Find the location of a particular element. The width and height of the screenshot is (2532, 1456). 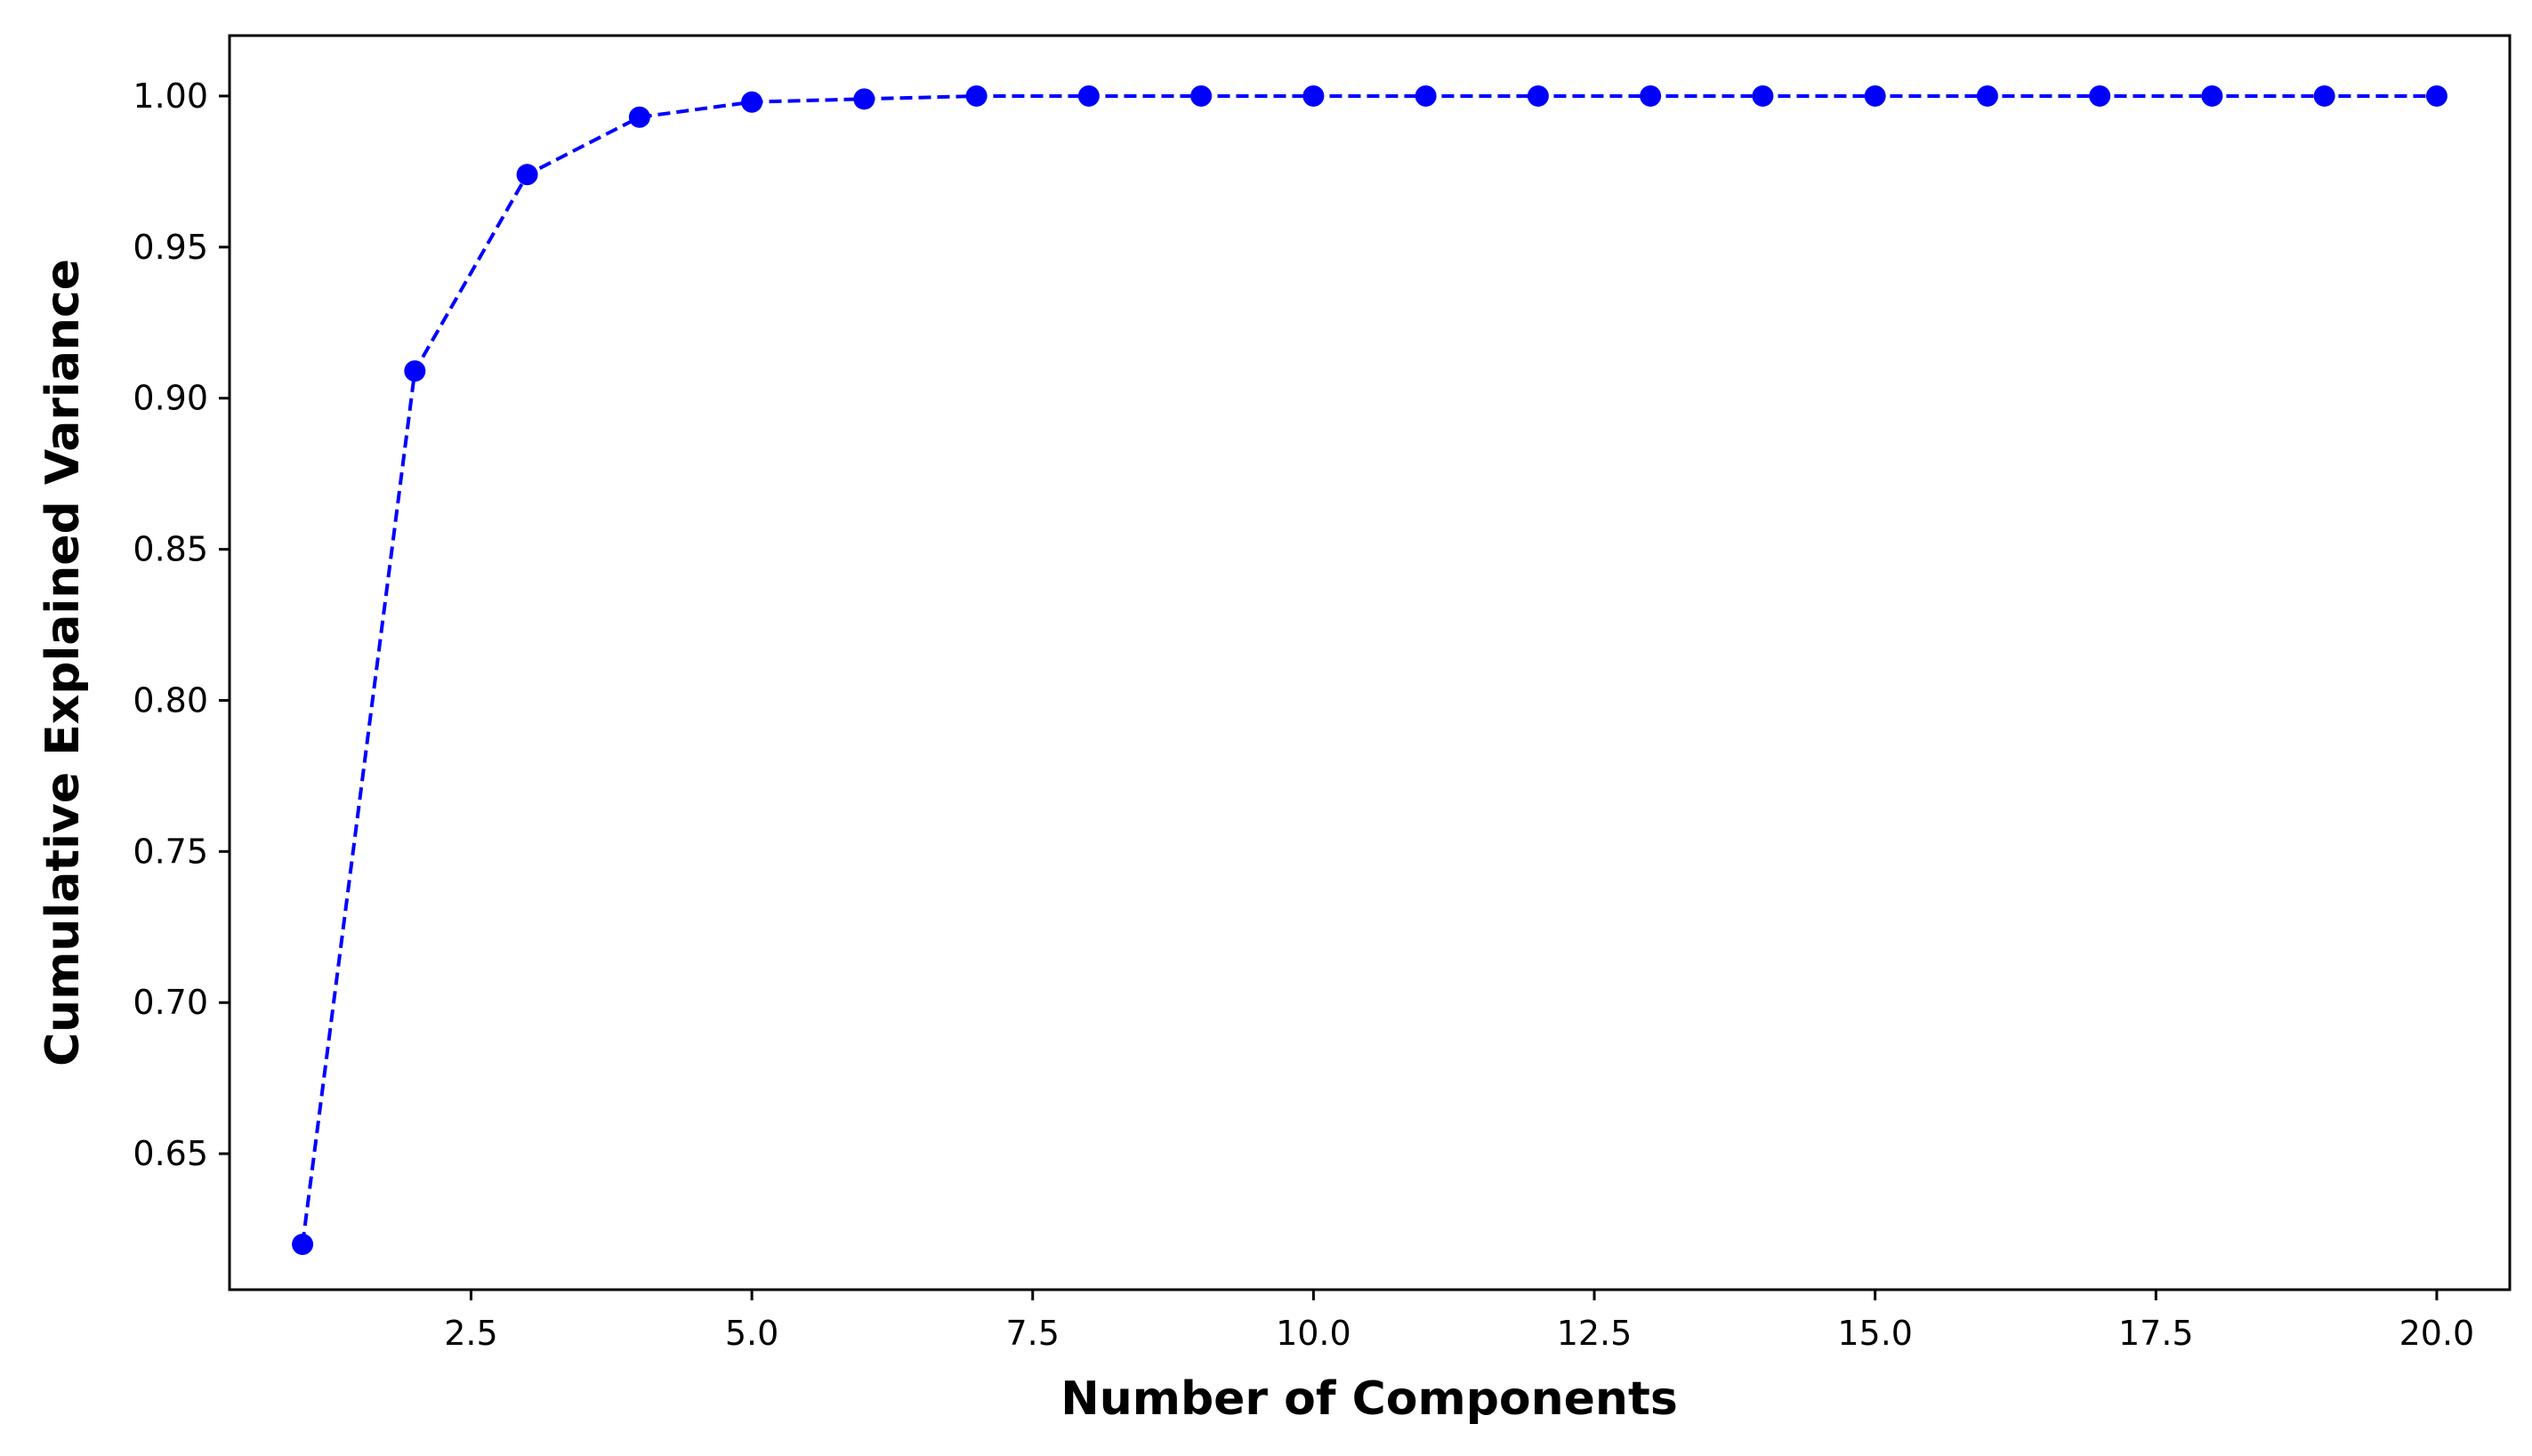

x-tick-label: 10.0 is located at coordinates (1313, 1333).